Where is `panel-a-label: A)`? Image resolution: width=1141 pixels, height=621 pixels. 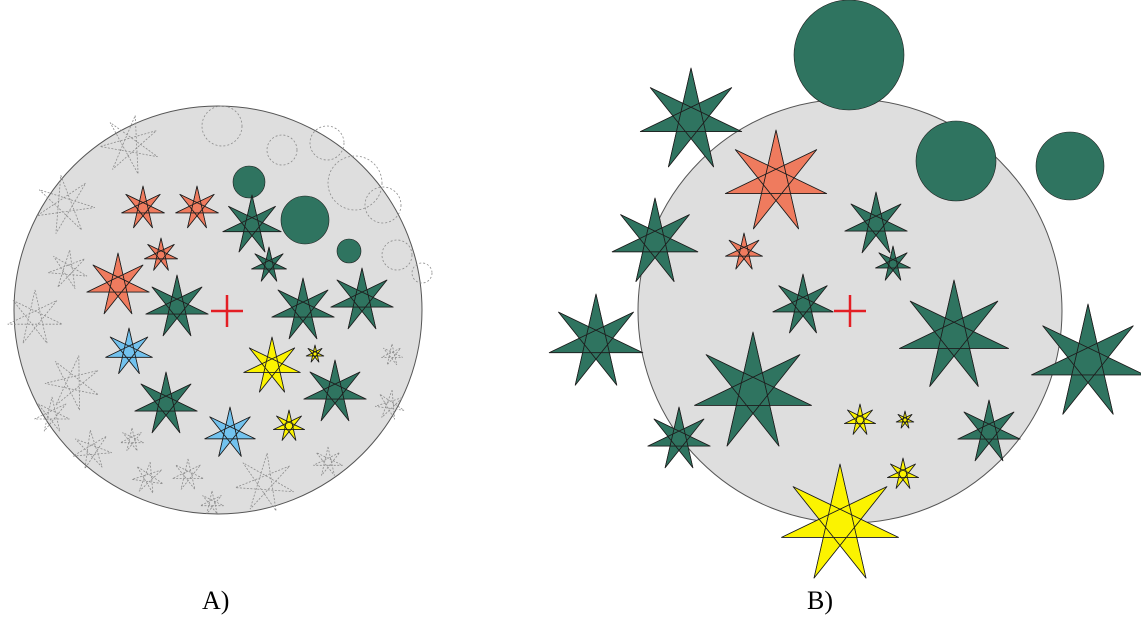 panel-a-label: A) is located at coordinates (216, 600).